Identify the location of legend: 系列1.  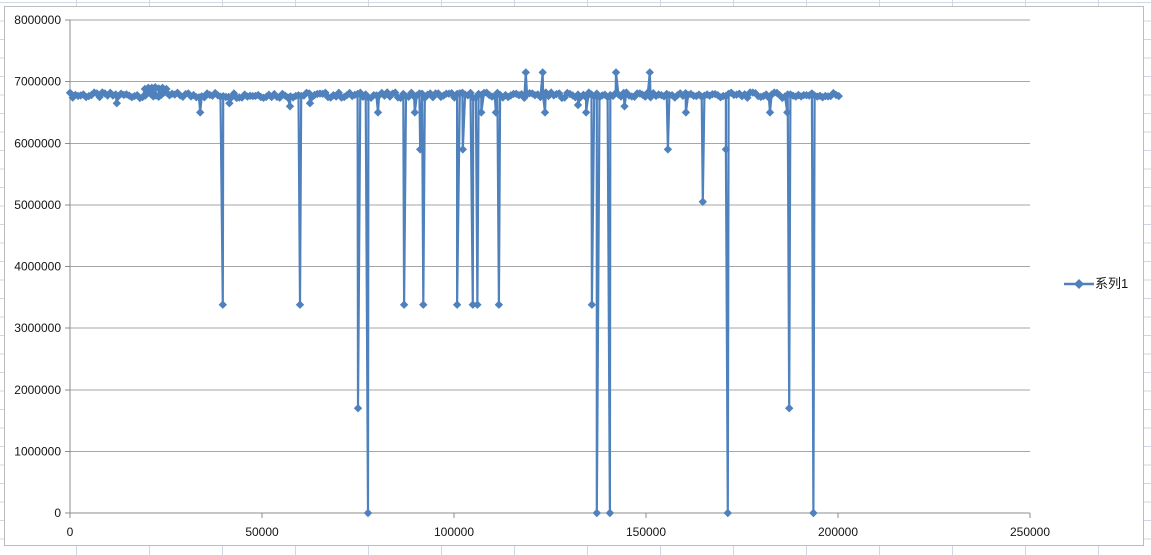
(1096, 284).